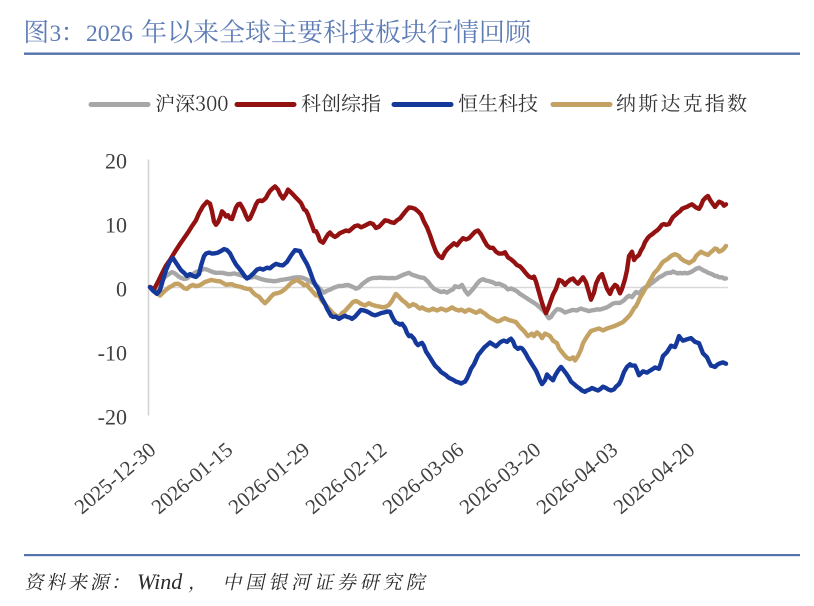 The width and height of the screenshot is (814, 606). What do you see at coordinates (116, 224) in the screenshot?
I see `svg-text: 10` at bounding box center [116, 224].